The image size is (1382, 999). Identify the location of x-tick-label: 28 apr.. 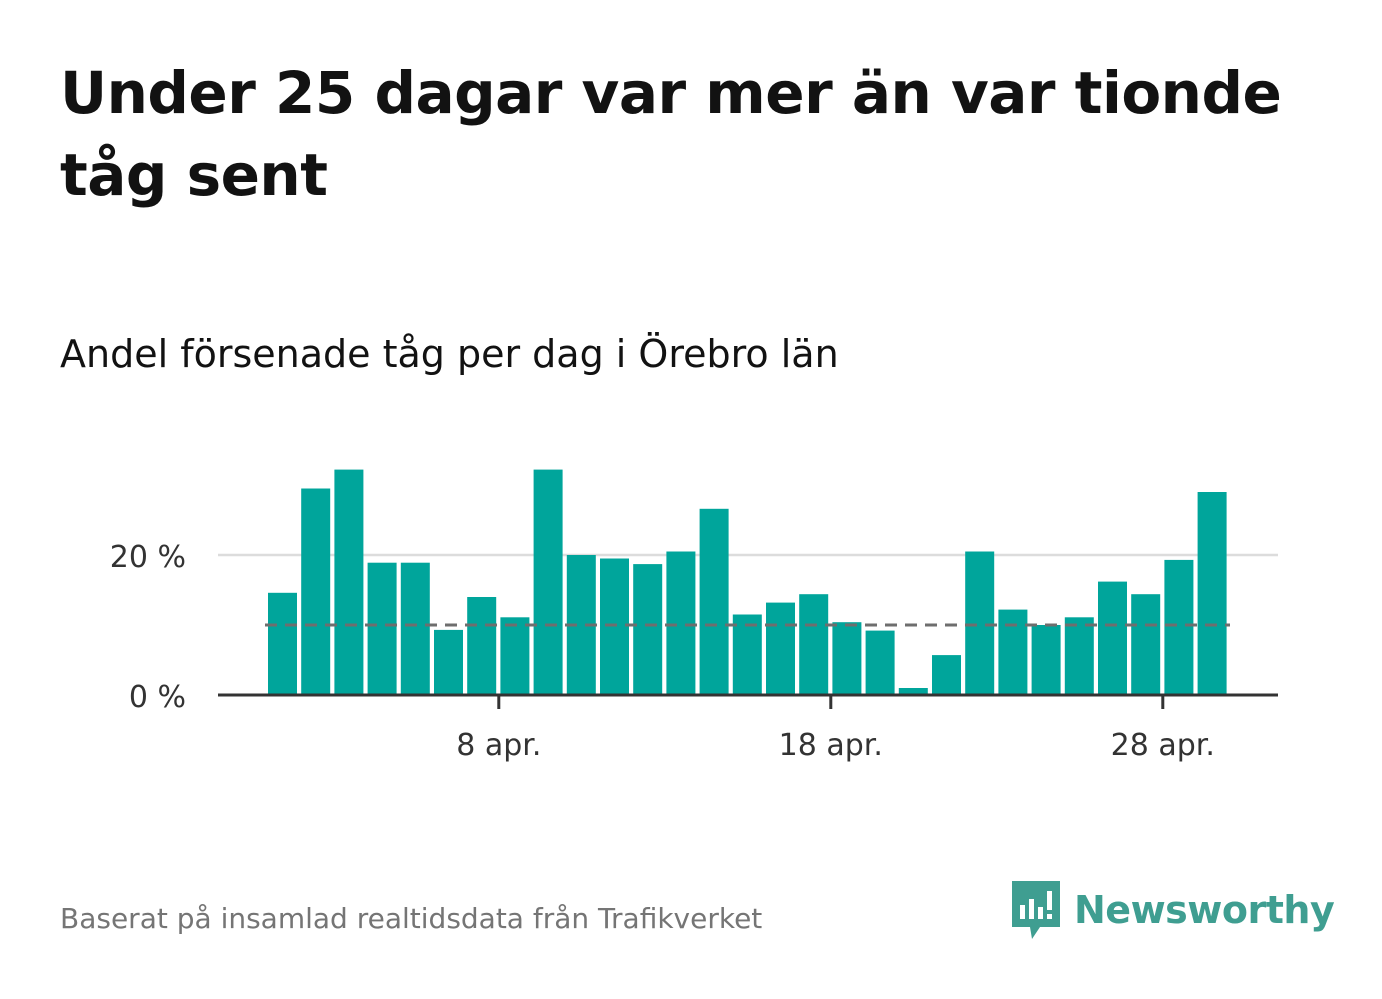
(1163, 745).